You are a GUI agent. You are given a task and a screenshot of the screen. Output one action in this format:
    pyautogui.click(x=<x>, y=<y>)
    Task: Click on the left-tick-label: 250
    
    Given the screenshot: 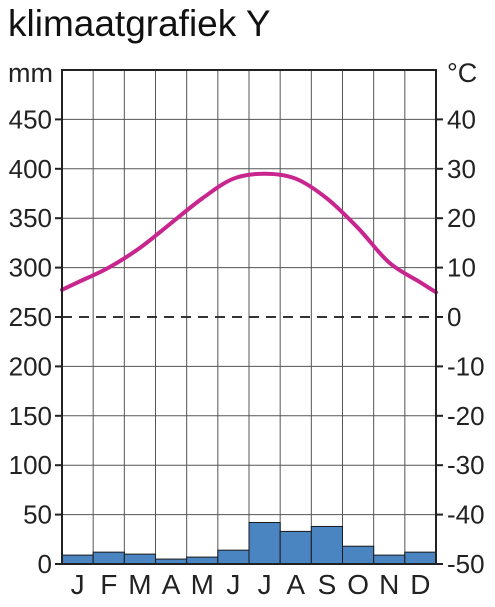 What is the action you would take?
    pyautogui.click(x=30, y=317)
    